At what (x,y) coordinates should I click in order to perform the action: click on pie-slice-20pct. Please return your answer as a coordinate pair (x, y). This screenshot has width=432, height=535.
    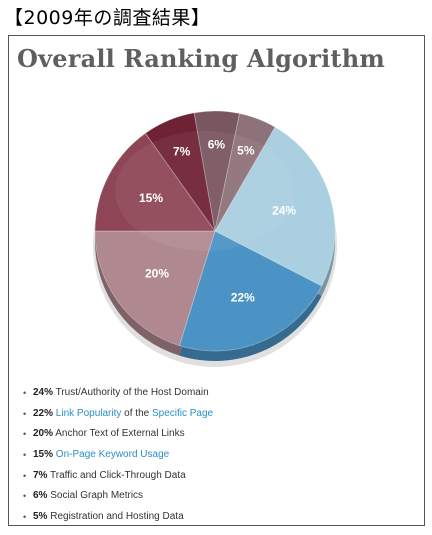
    Looking at the image, I should click on (155, 288).